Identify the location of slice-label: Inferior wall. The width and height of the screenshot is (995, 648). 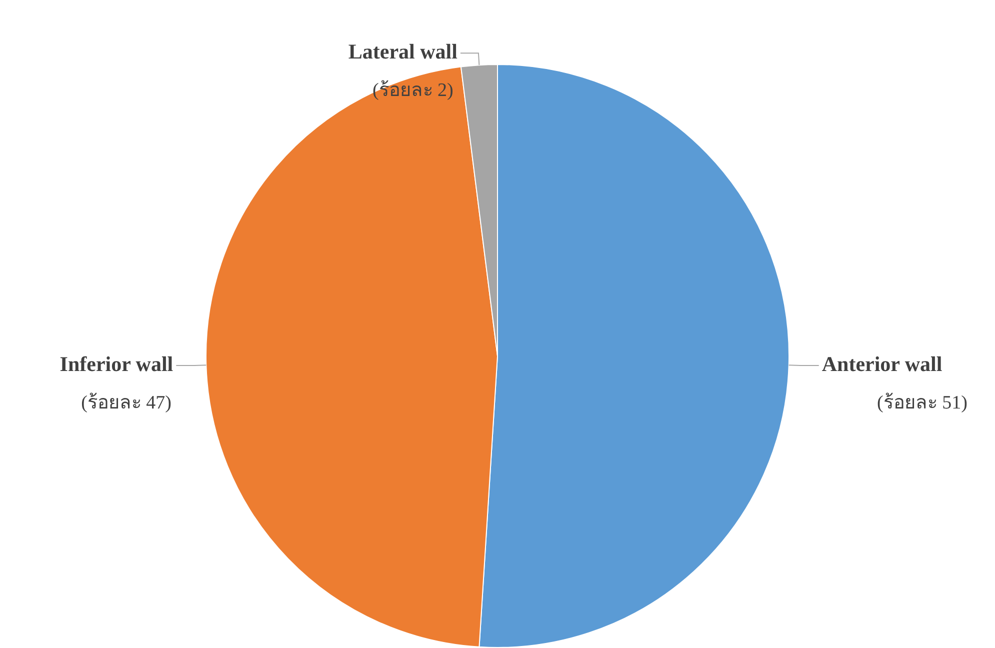
(117, 364).